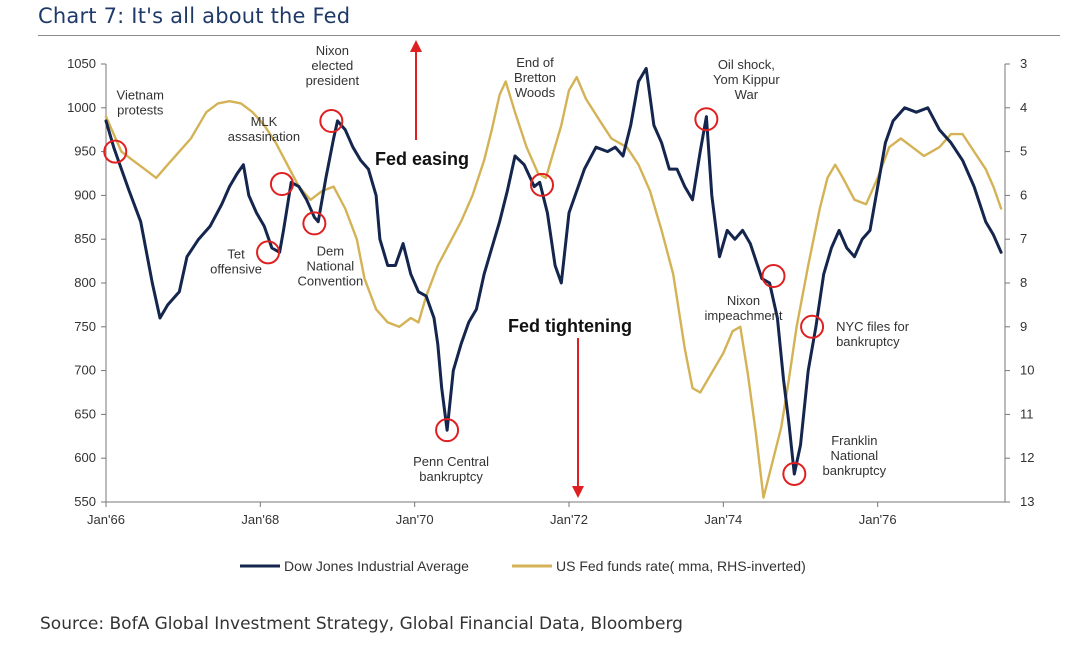  I want to click on fed-tightening-arrowhead, so click(578, 492).